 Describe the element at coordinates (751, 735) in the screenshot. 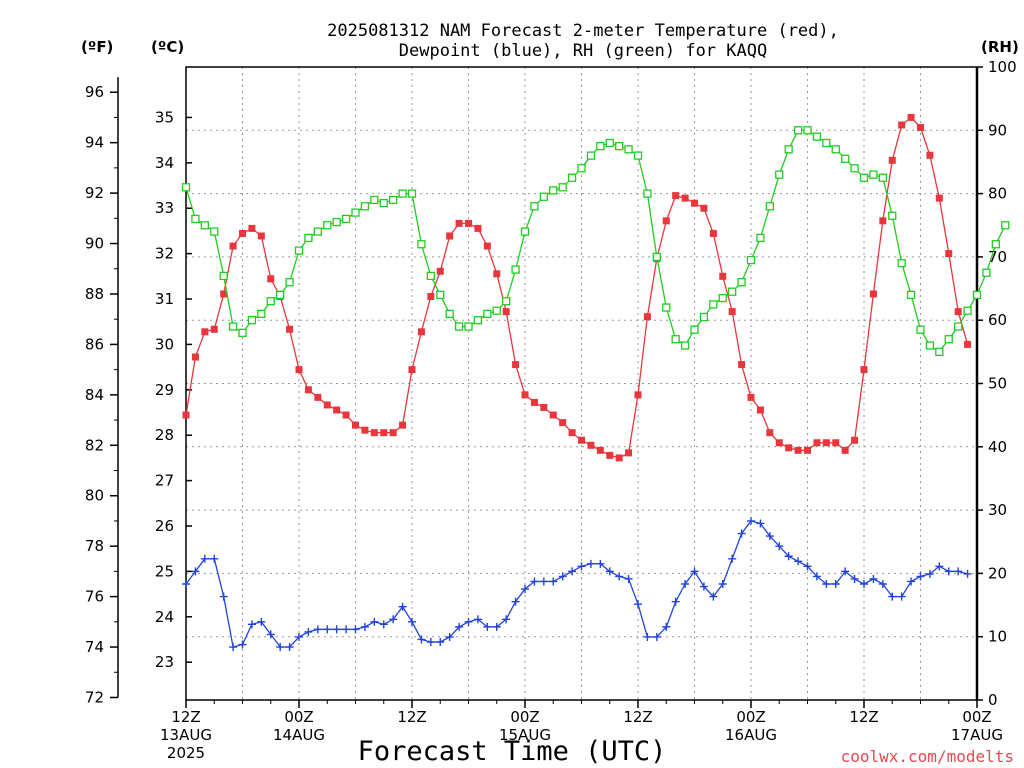

I see `x-tick-label: 16AUG` at that location.